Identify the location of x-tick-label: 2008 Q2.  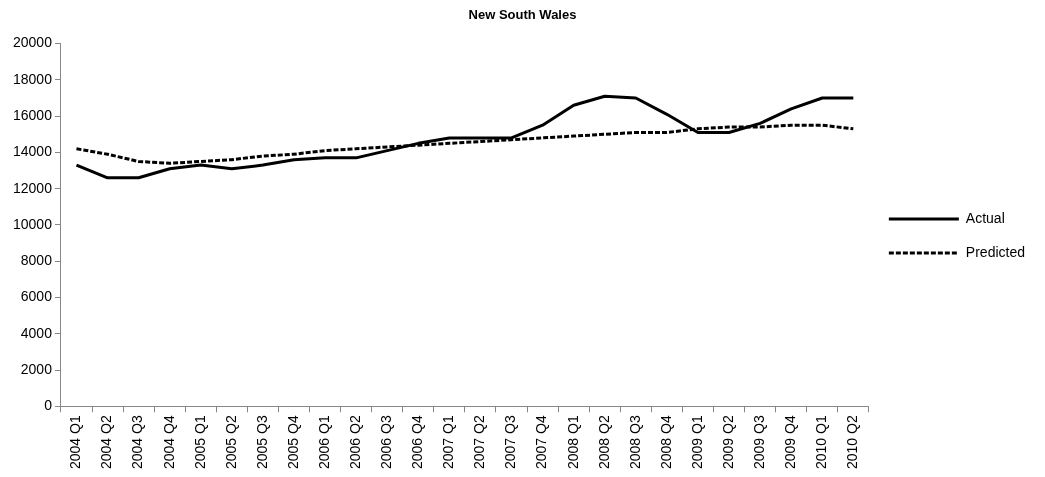
(603, 442).